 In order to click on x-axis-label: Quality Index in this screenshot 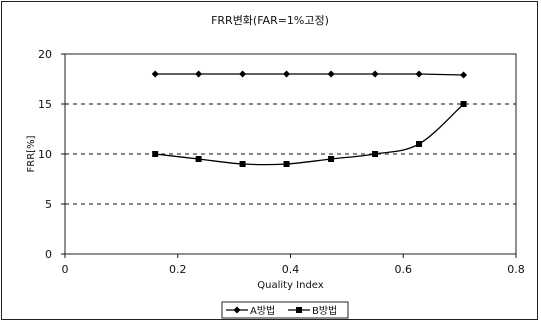, I will do `click(290, 285)`.